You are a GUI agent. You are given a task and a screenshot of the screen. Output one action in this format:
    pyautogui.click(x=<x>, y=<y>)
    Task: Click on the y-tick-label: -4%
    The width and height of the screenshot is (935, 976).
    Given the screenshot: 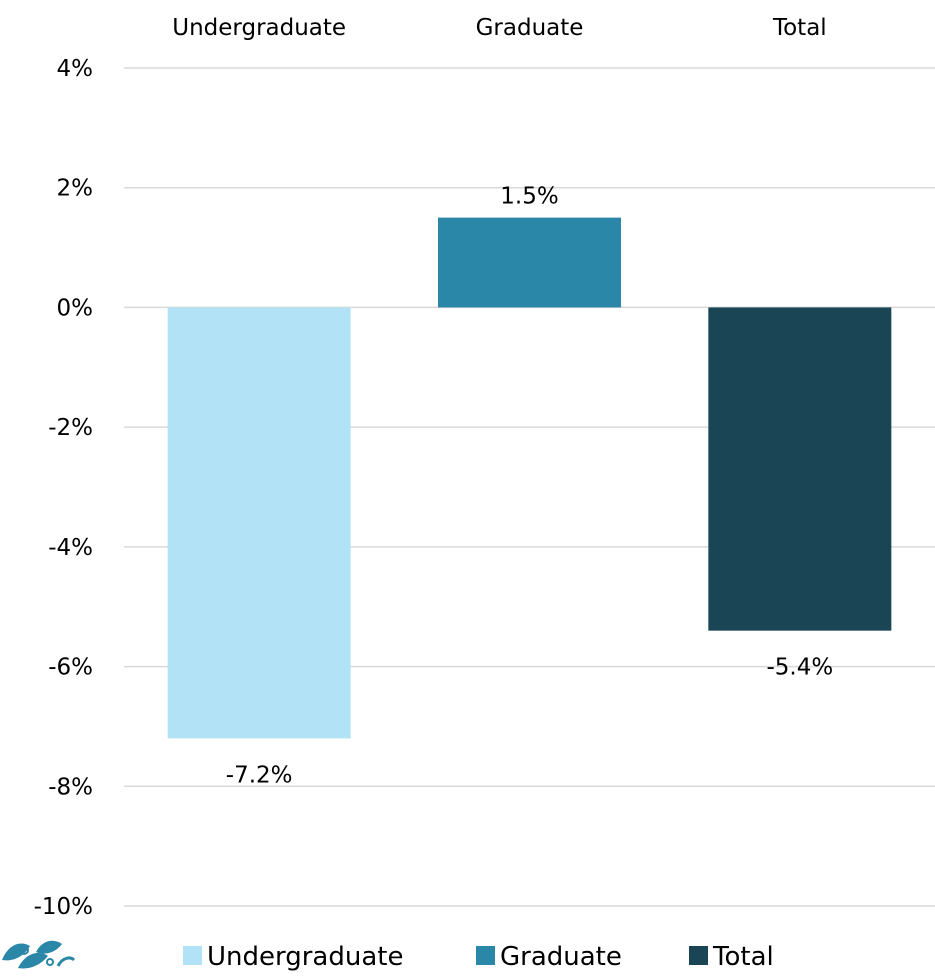 What is the action you would take?
    pyautogui.click(x=70, y=548)
    